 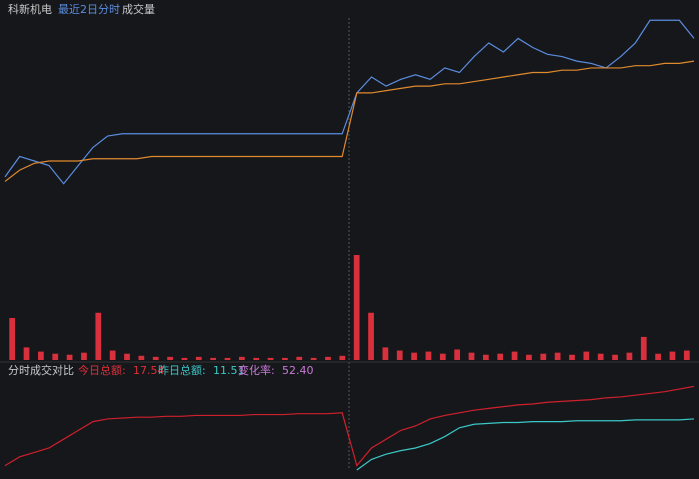 What do you see at coordinates (229, 370) in the screenshot?
I see `annotation-value: 11.51` at bounding box center [229, 370].